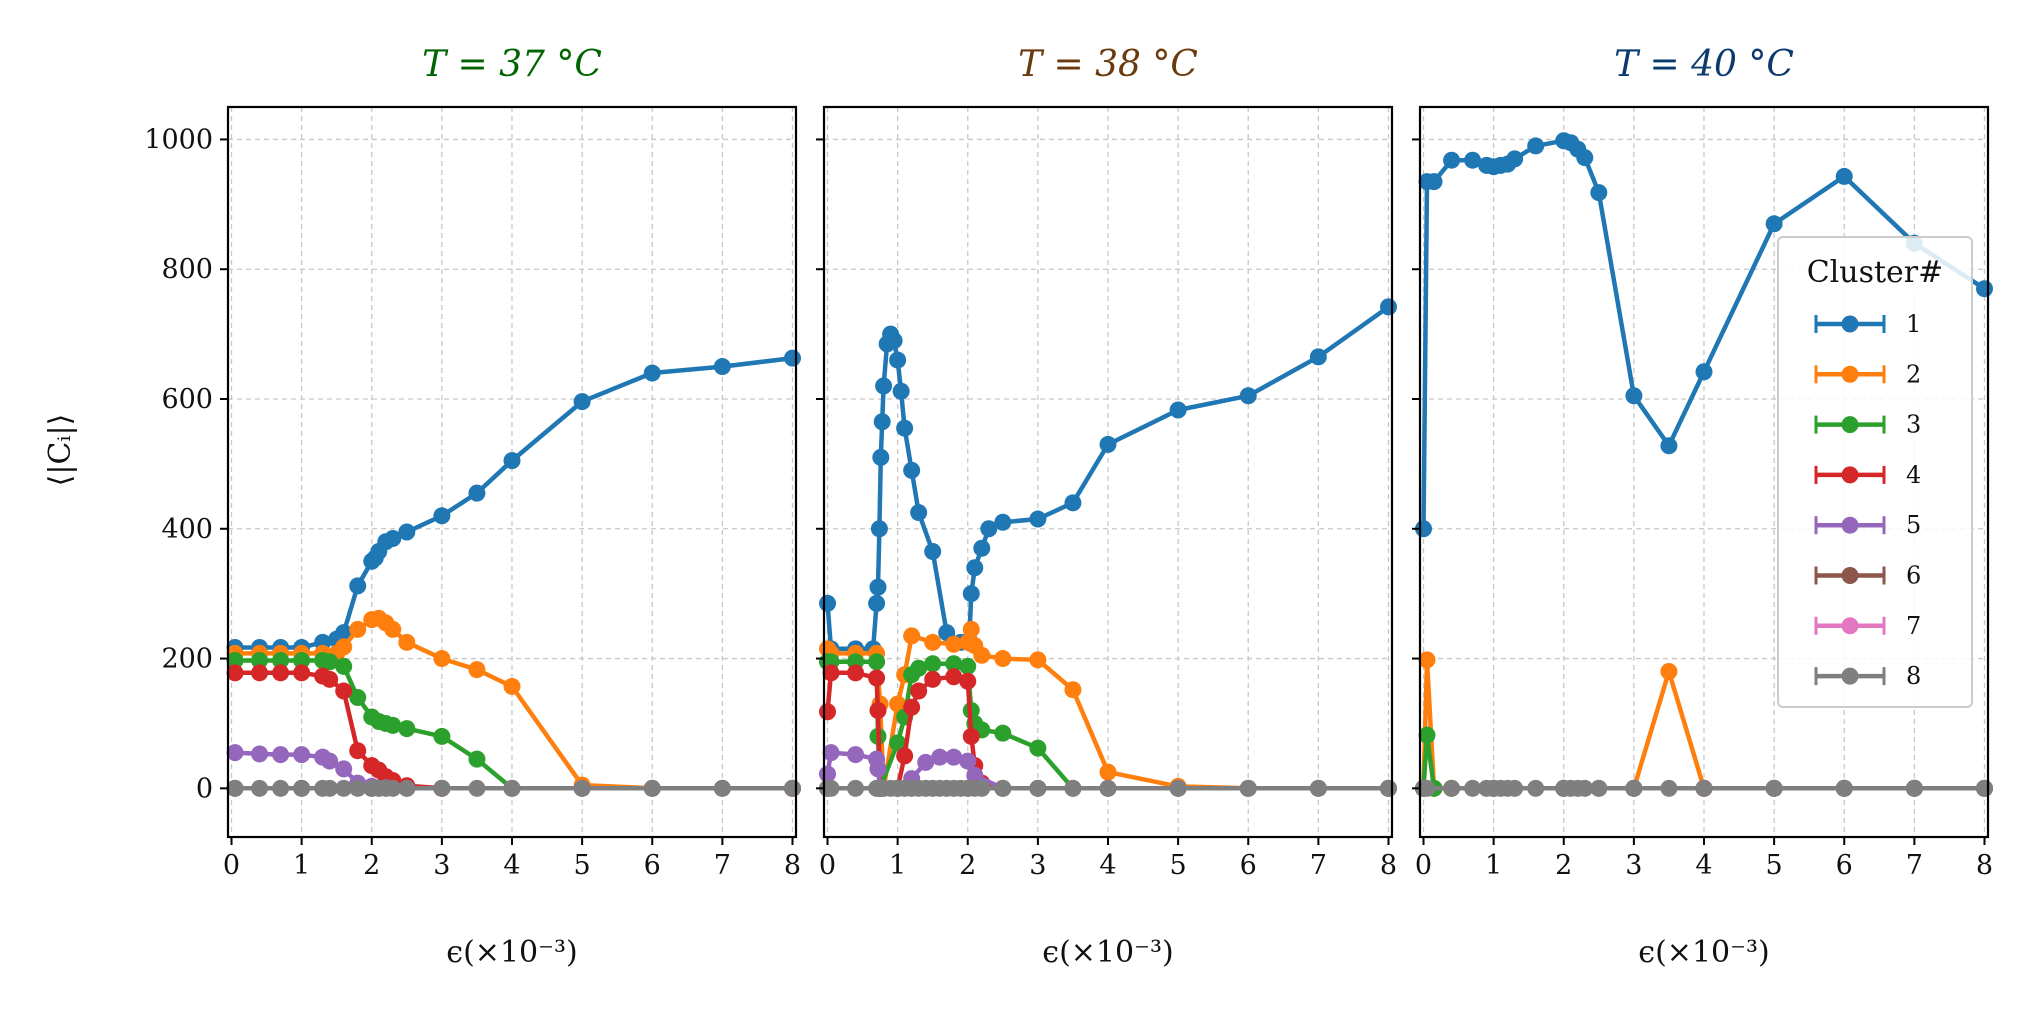 The image size is (2022, 1011). I want to click on legend-entry-5: 5, so click(1867, 525).